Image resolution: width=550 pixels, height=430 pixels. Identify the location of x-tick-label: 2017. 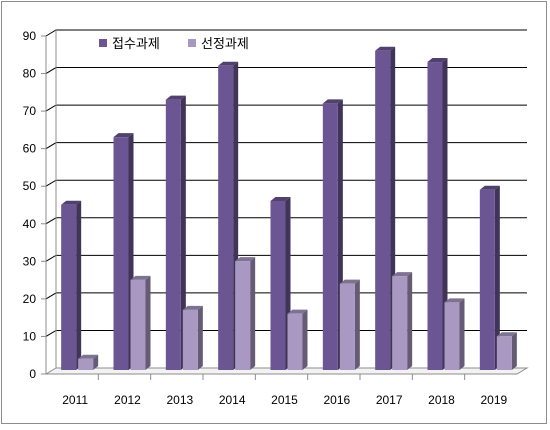
(389, 400).